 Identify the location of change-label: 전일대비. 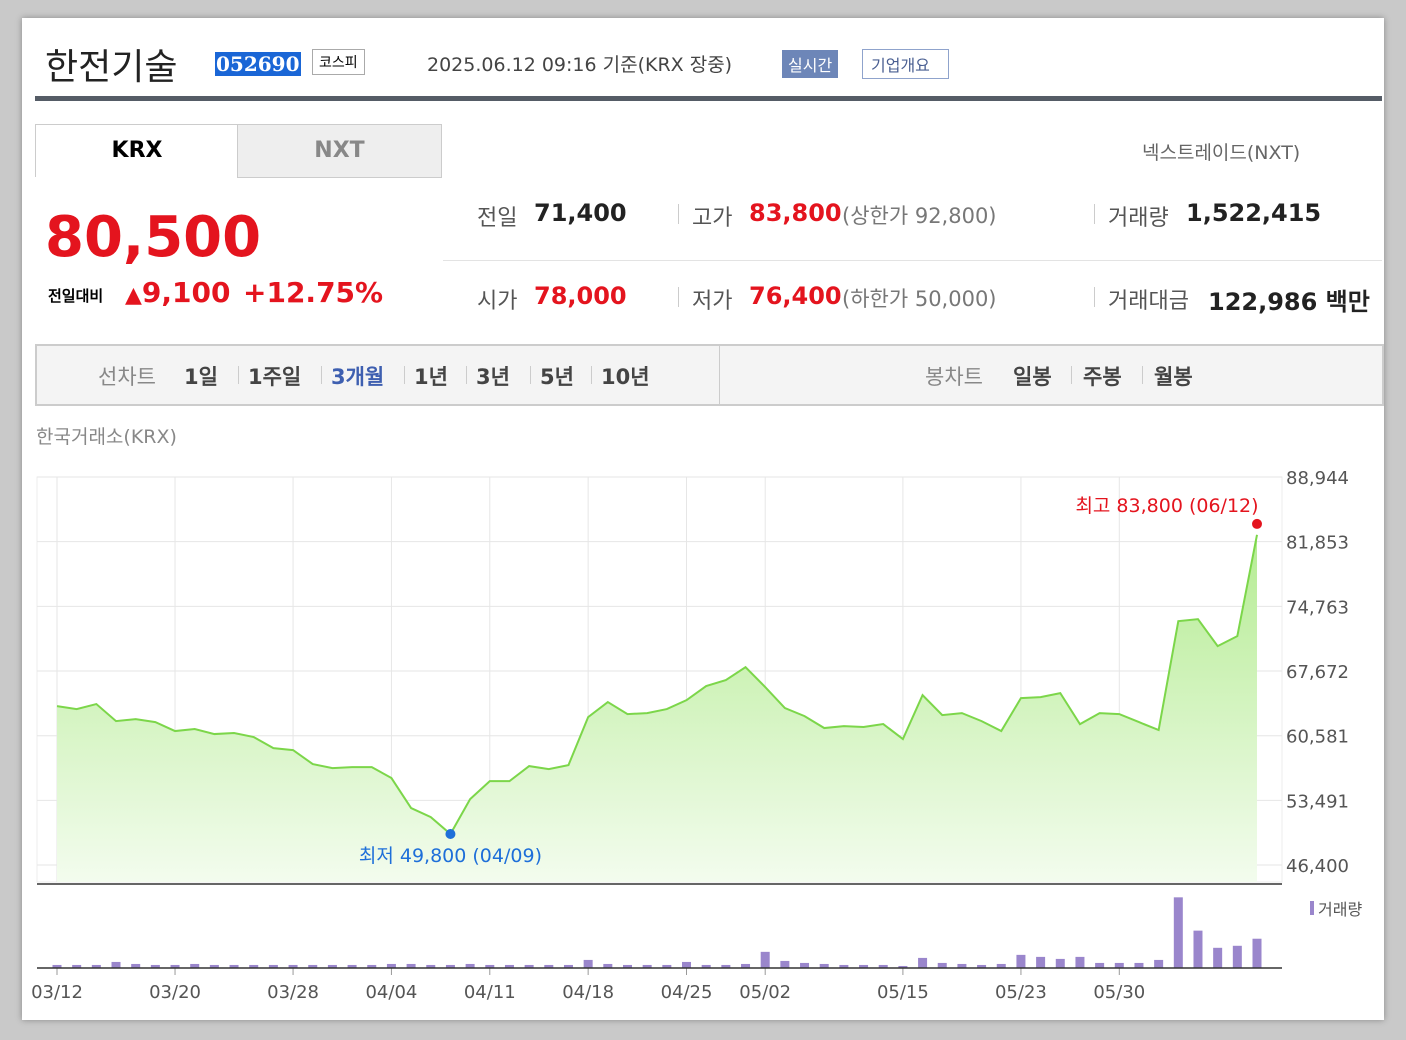
(76, 296).